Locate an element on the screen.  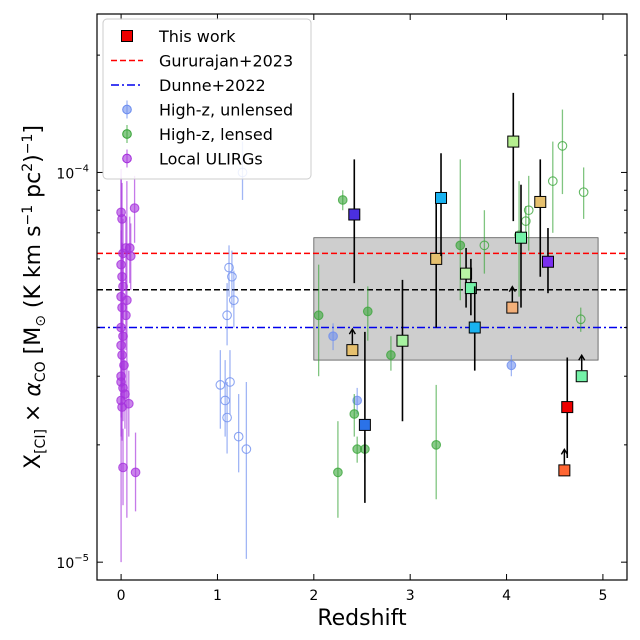
legend-entry: Dunne+2022 is located at coordinates (188, 85).